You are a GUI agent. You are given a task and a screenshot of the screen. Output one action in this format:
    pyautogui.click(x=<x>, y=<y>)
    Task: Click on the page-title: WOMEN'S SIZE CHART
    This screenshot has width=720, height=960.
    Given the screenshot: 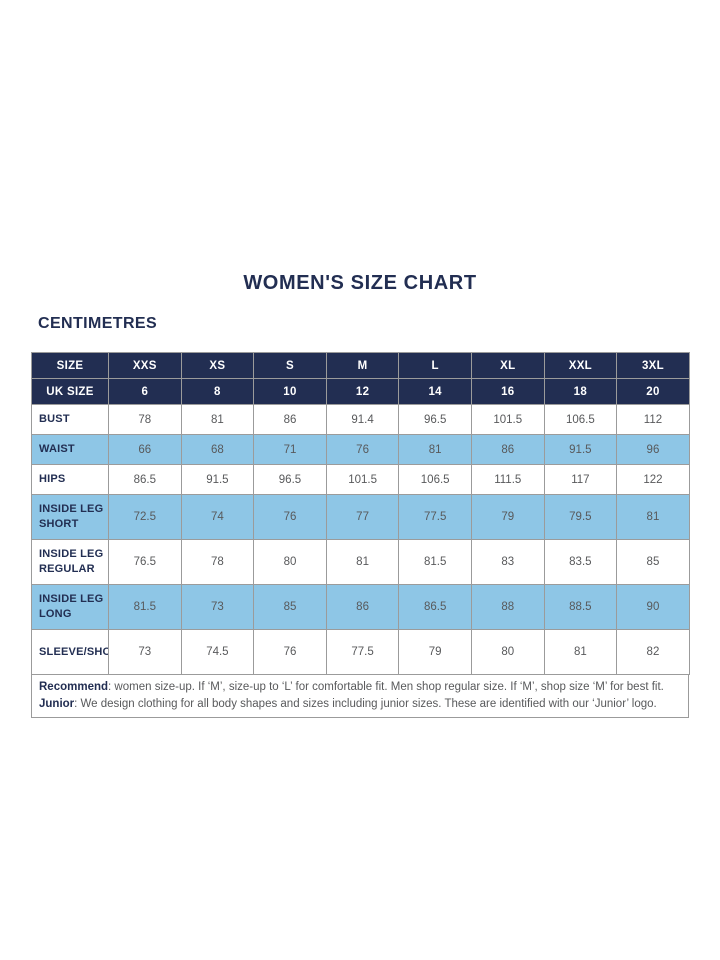 What is the action you would take?
    pyautogui.click(x=360, y=283)
    